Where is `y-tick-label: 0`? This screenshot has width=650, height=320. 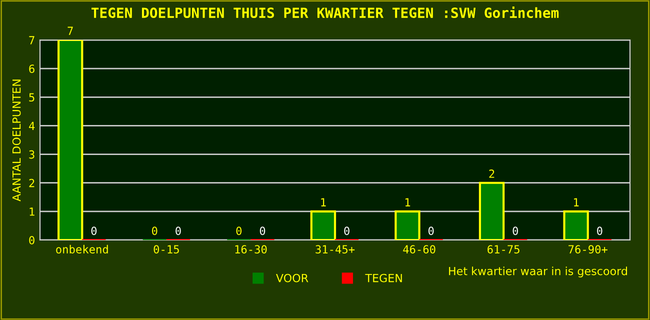 y-tick-label: 0 is located at coordinates (31, 240).